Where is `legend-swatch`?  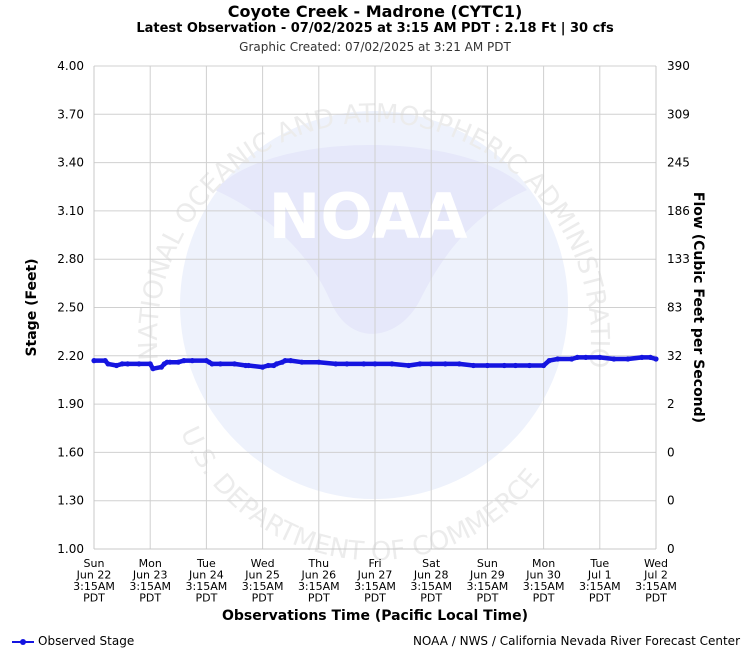
legend-swatch is located at coordinates (23, 641).